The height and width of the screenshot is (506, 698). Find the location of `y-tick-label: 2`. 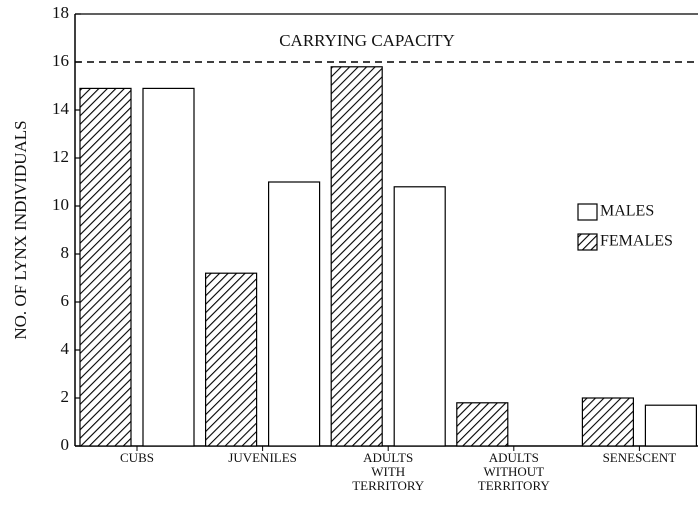

y-tick-label: 2 is located at coordinates (65, 396).